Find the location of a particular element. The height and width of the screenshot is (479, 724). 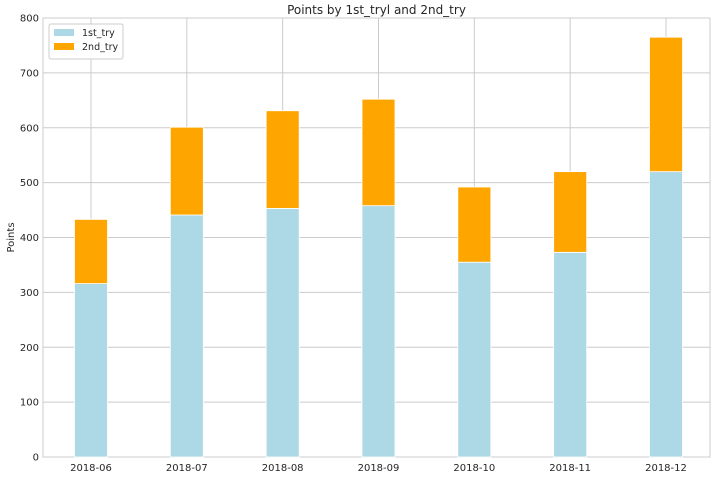

y-tick-label: 200 is located at coordinates (29, 348).